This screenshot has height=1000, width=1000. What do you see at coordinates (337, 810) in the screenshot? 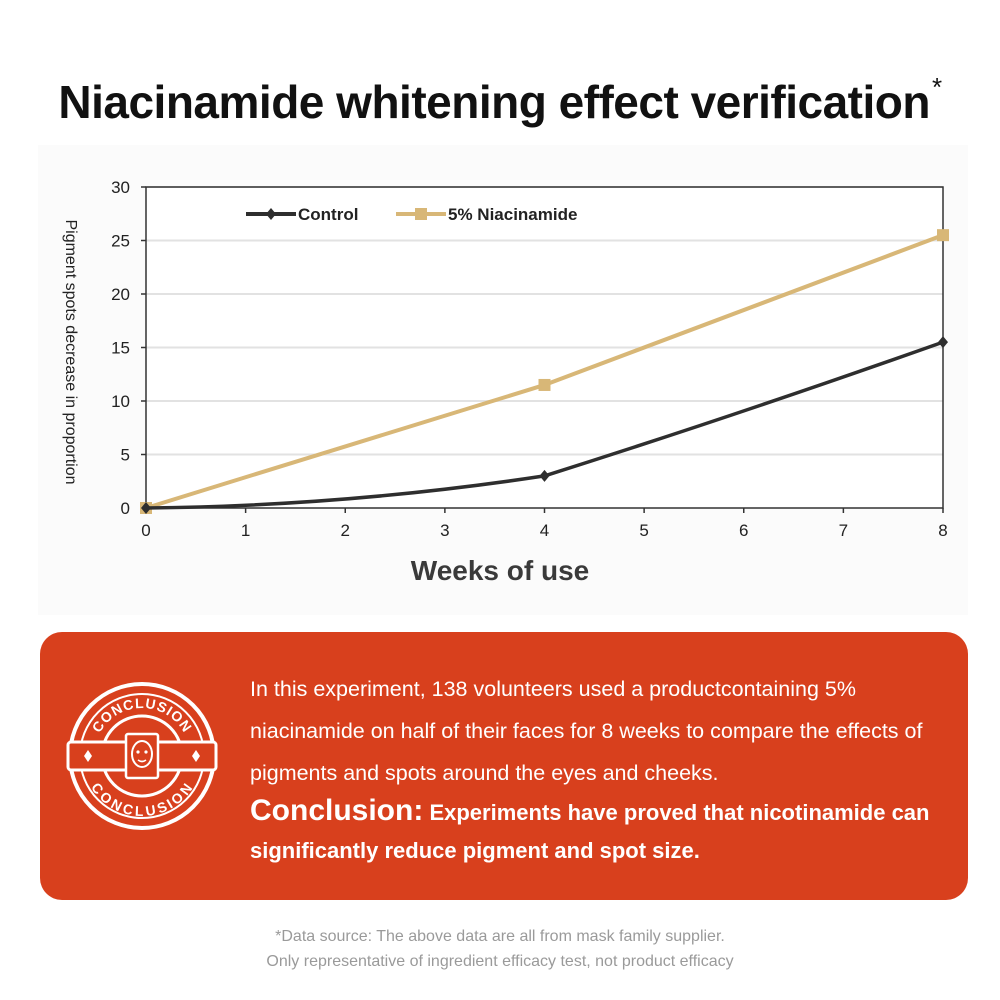
I see `conclusion-lead: Conclusion:` at bounding box center [337, 810].